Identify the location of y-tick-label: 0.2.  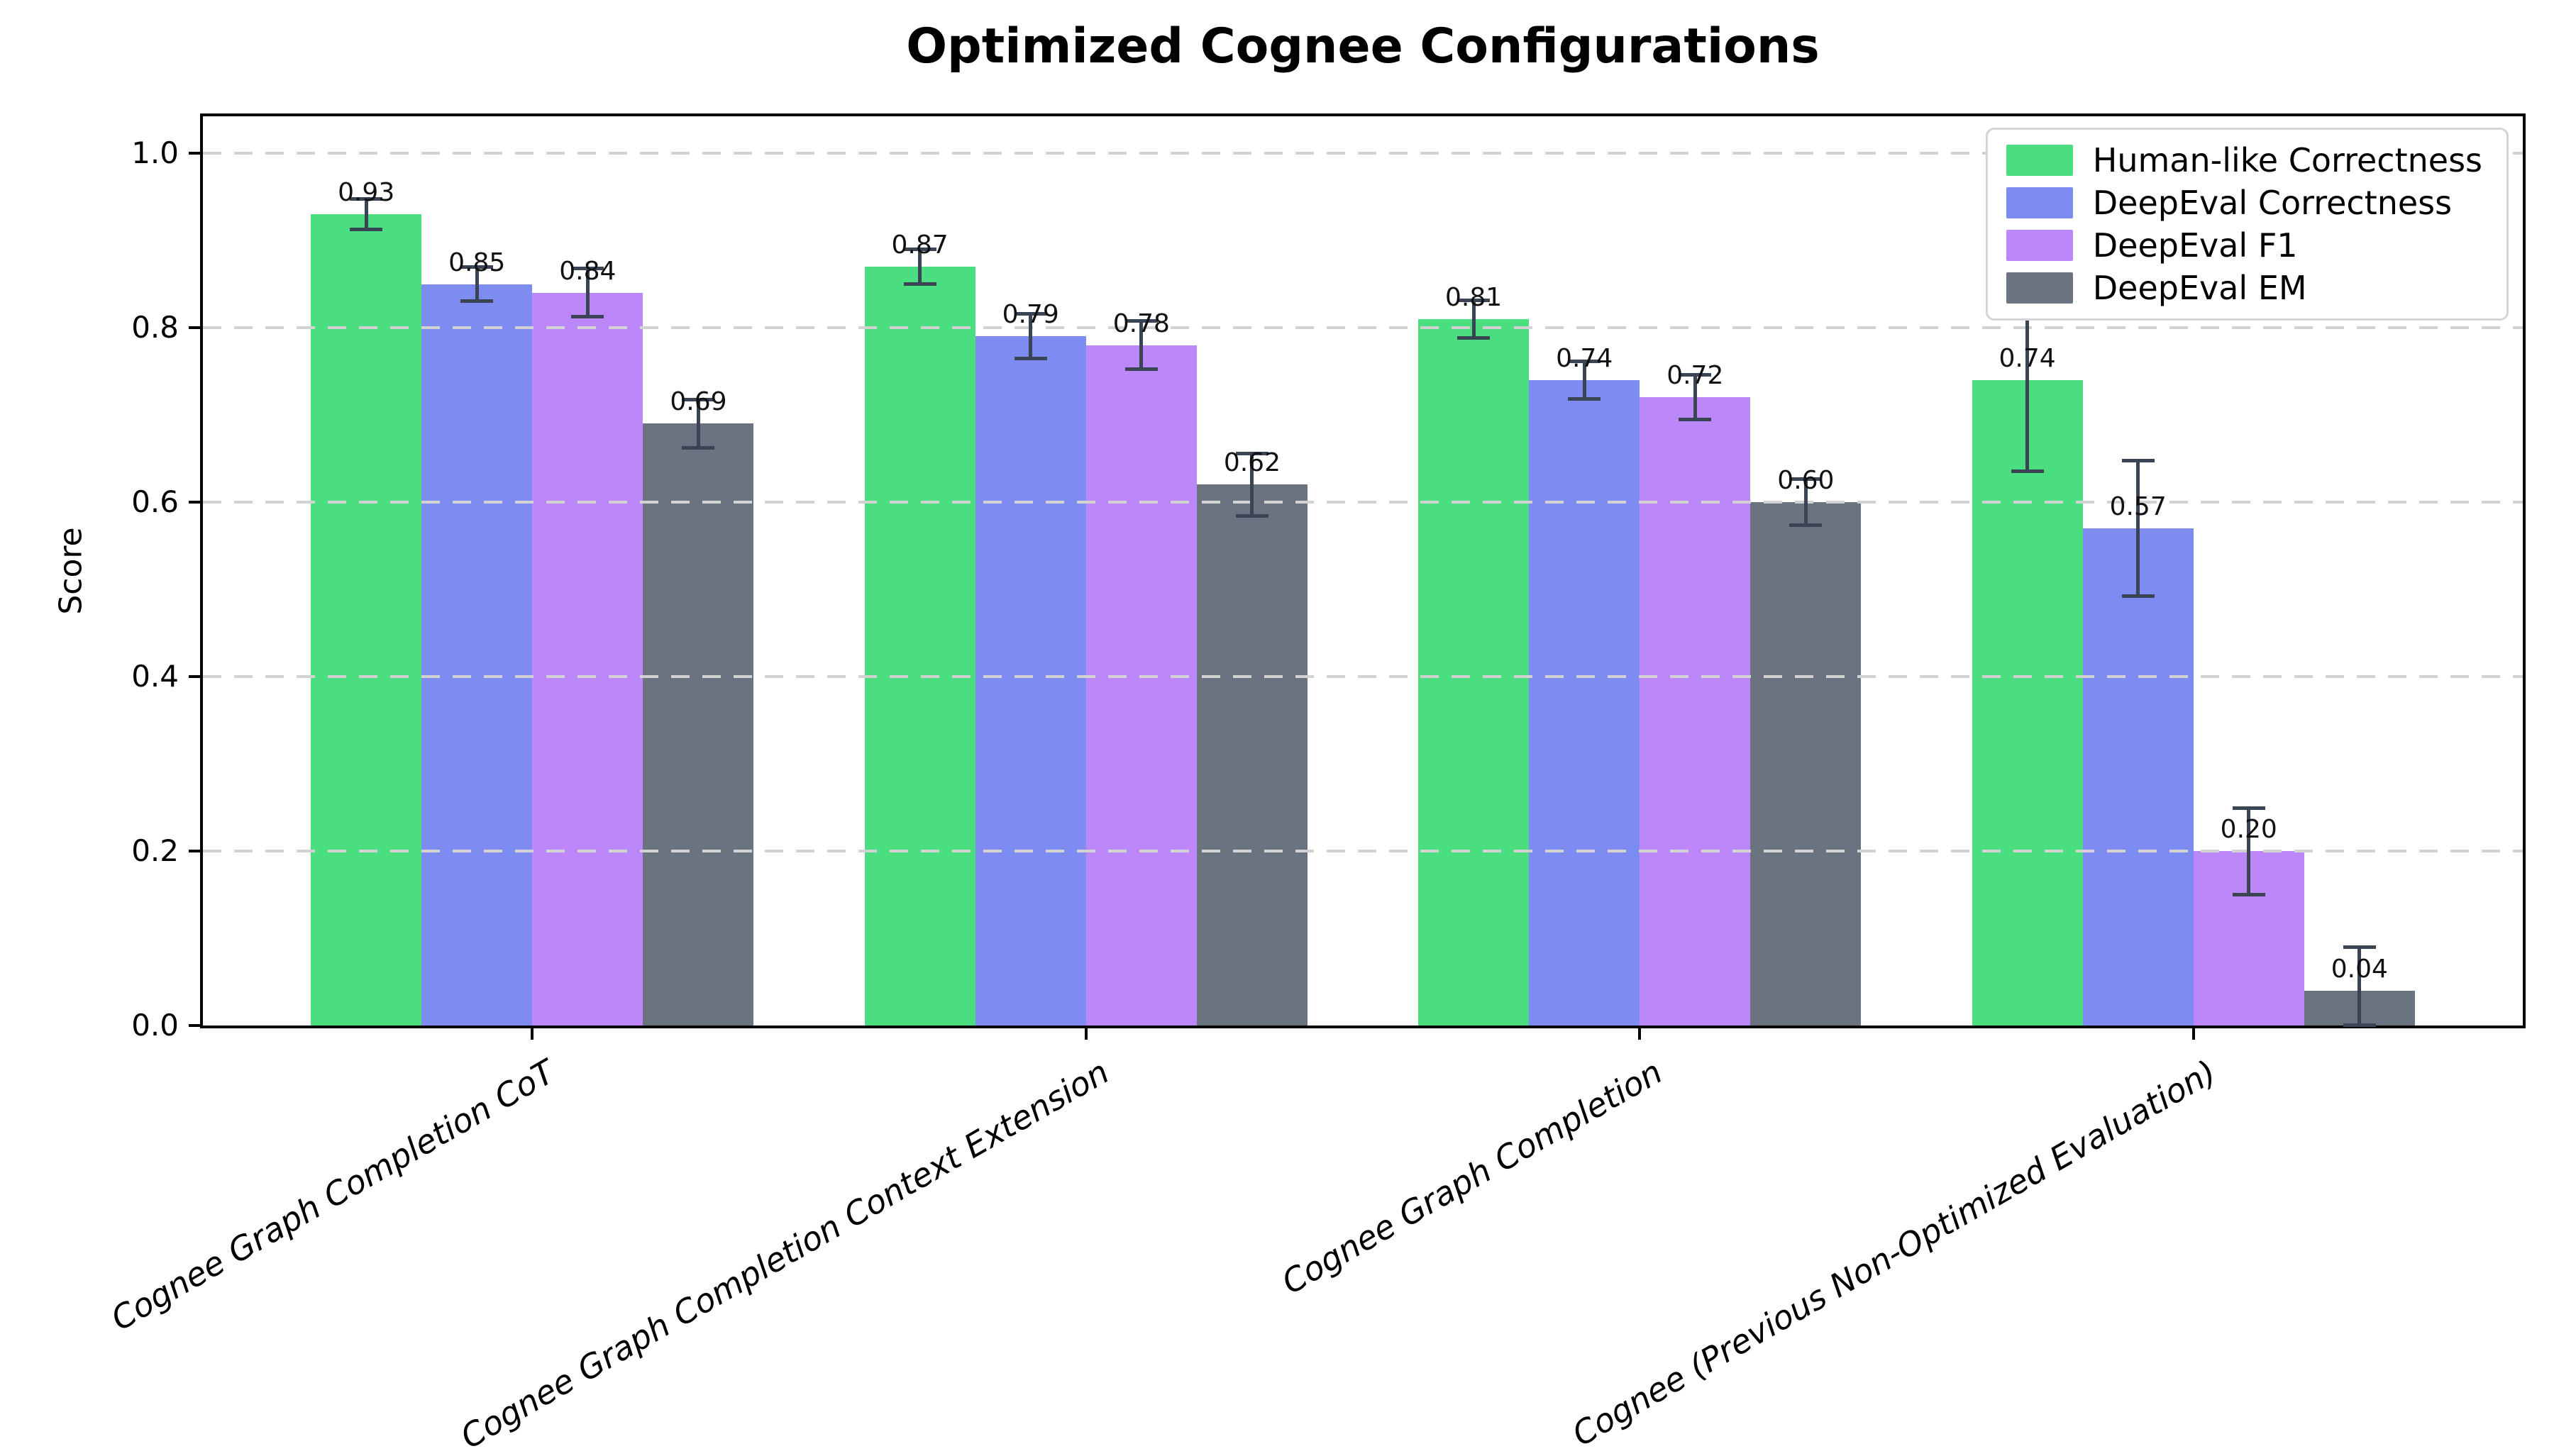
(155, 851).